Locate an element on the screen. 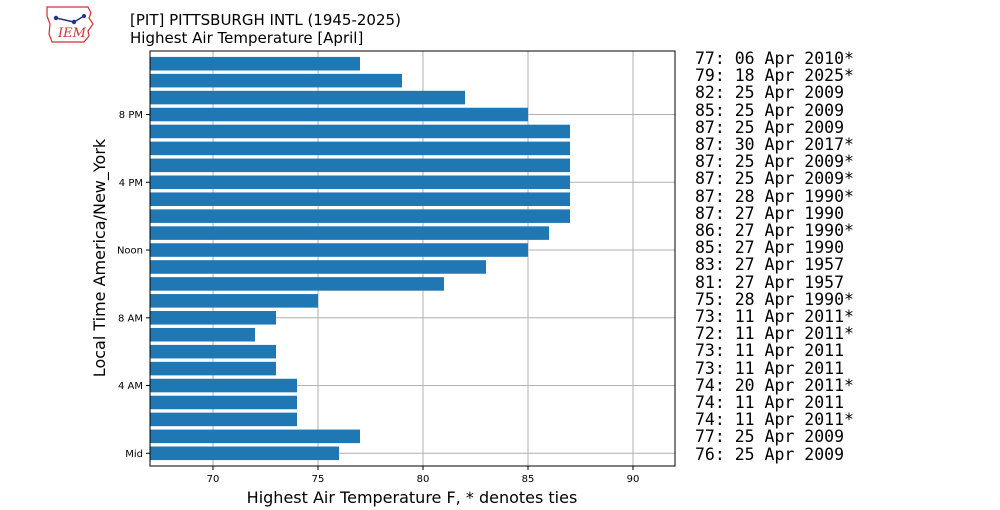  x-tick-label: 90 is located at coordinates (633, 479).